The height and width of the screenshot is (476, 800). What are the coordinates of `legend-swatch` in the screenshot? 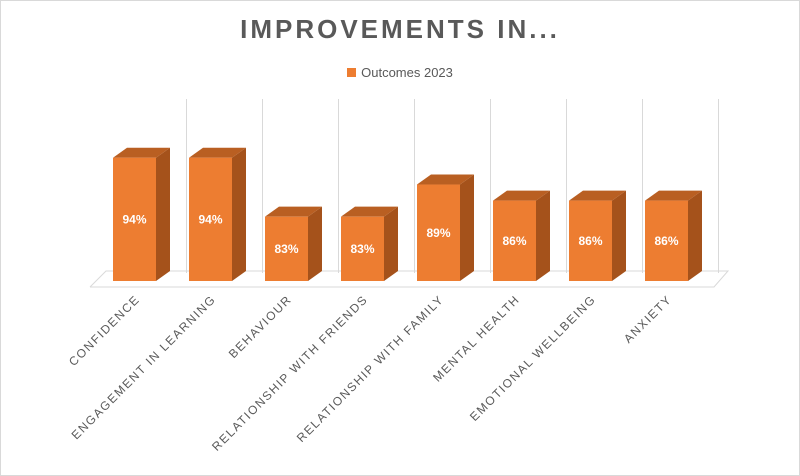 It's located at (352, 72).